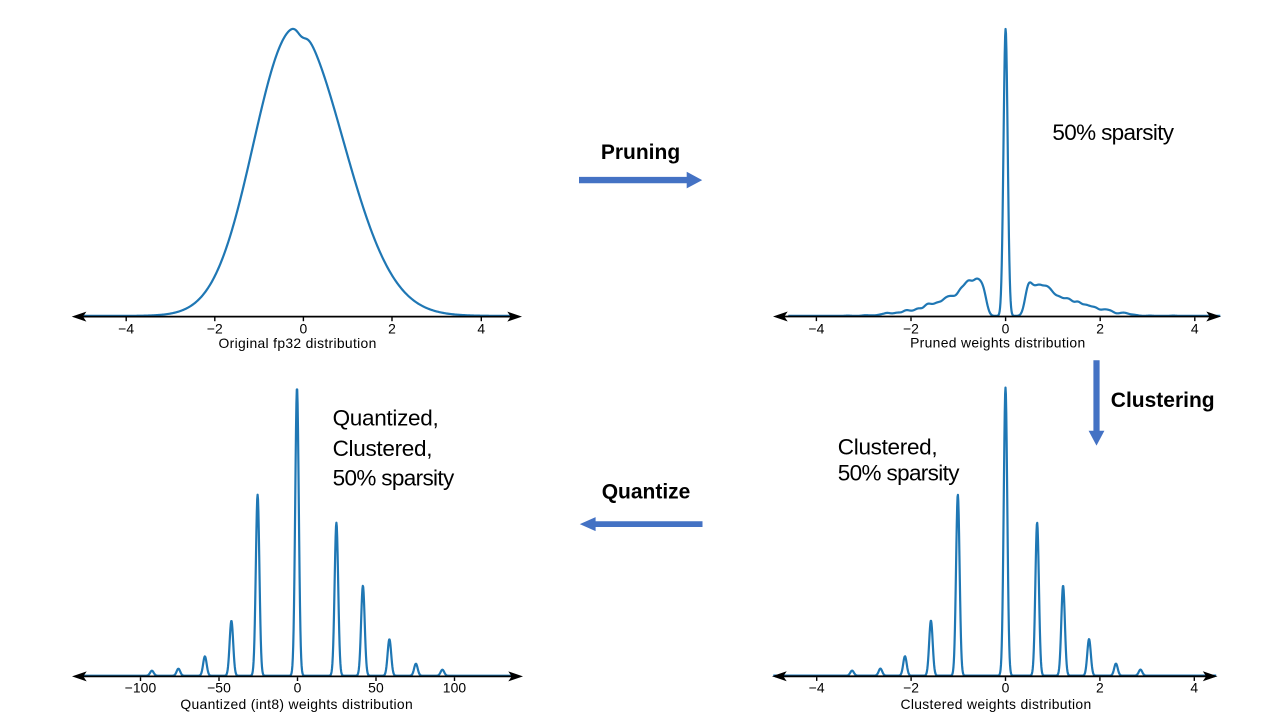 The image size is (1280, 720). What do you see at coordinates (997, 343) in the screenshot?
I see `svg-text: Pruned weights distribution` at bounding box center [997, 343].